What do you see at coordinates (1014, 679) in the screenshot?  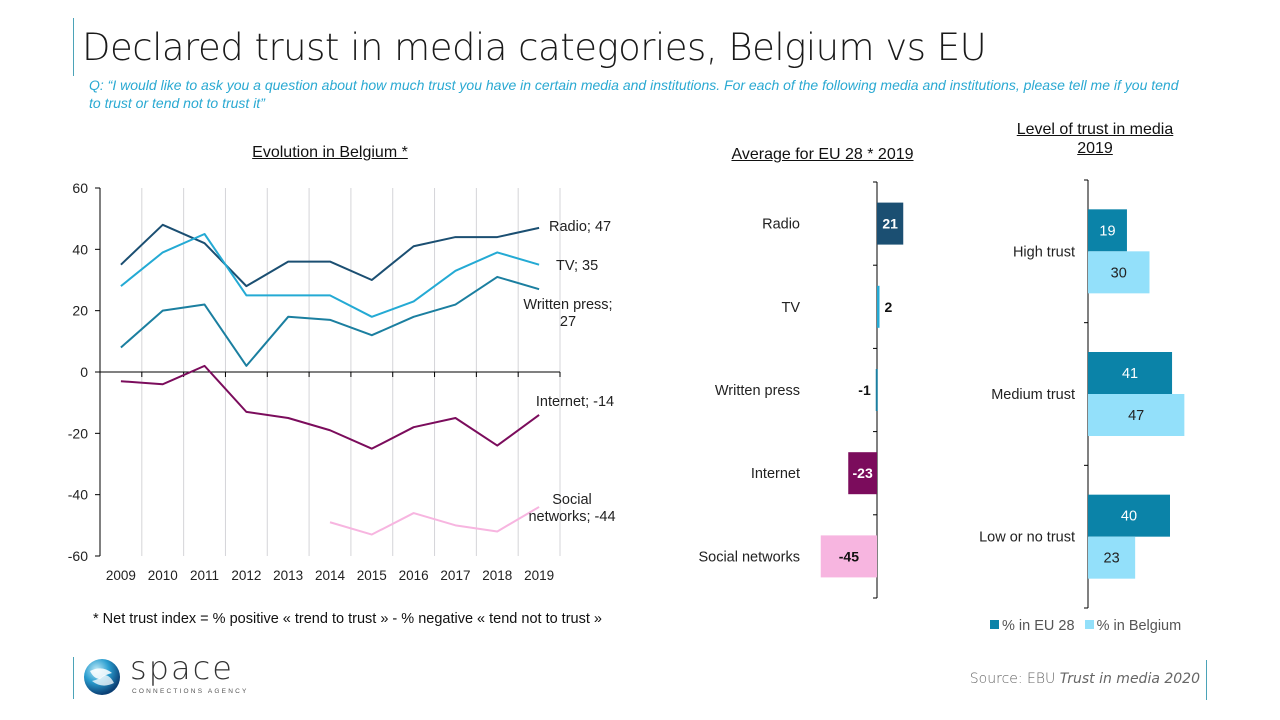 I see `source-prefix: Source: EBU` at bounding box center [1014, 679].